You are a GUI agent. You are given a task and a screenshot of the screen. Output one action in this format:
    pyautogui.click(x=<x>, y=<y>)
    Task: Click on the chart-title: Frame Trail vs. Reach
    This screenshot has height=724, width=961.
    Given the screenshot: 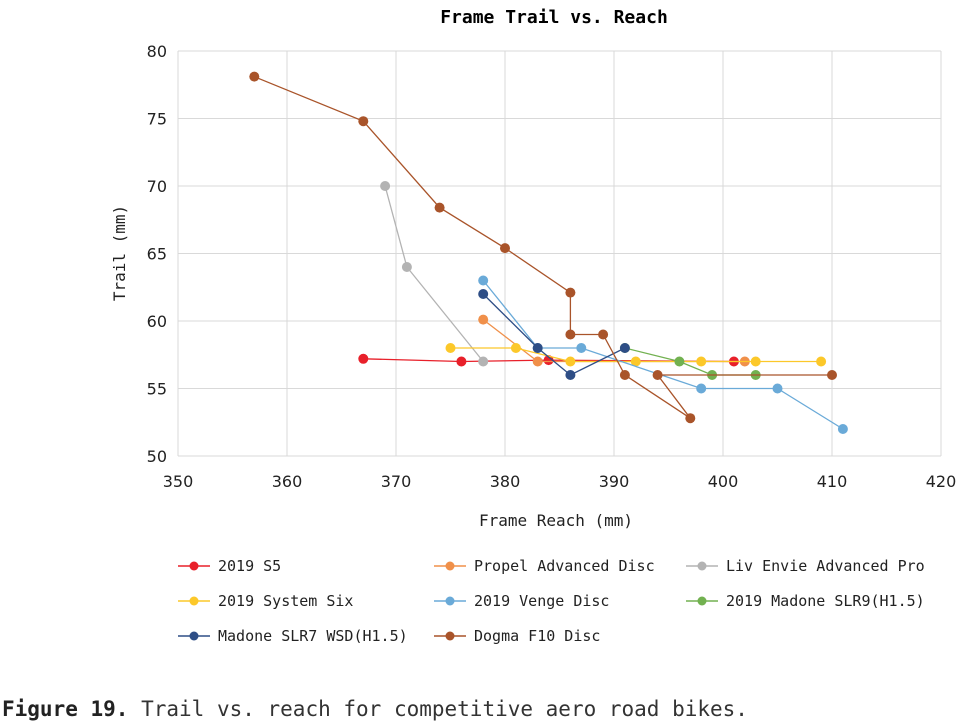 What is the action you would take?
    pyautogui.click(x=554, y=17)
    